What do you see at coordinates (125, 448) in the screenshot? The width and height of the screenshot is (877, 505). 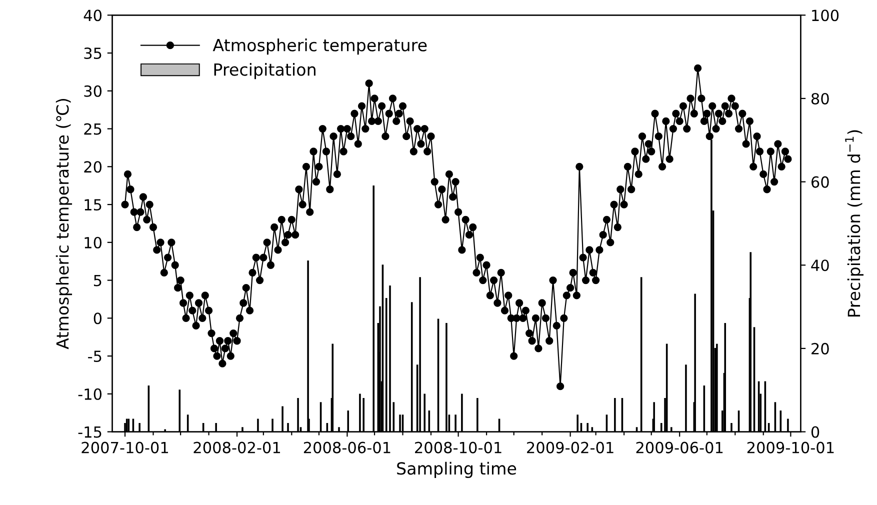 I see `x-tick-label: 2007-10-01` at bounding box center [125, 448].